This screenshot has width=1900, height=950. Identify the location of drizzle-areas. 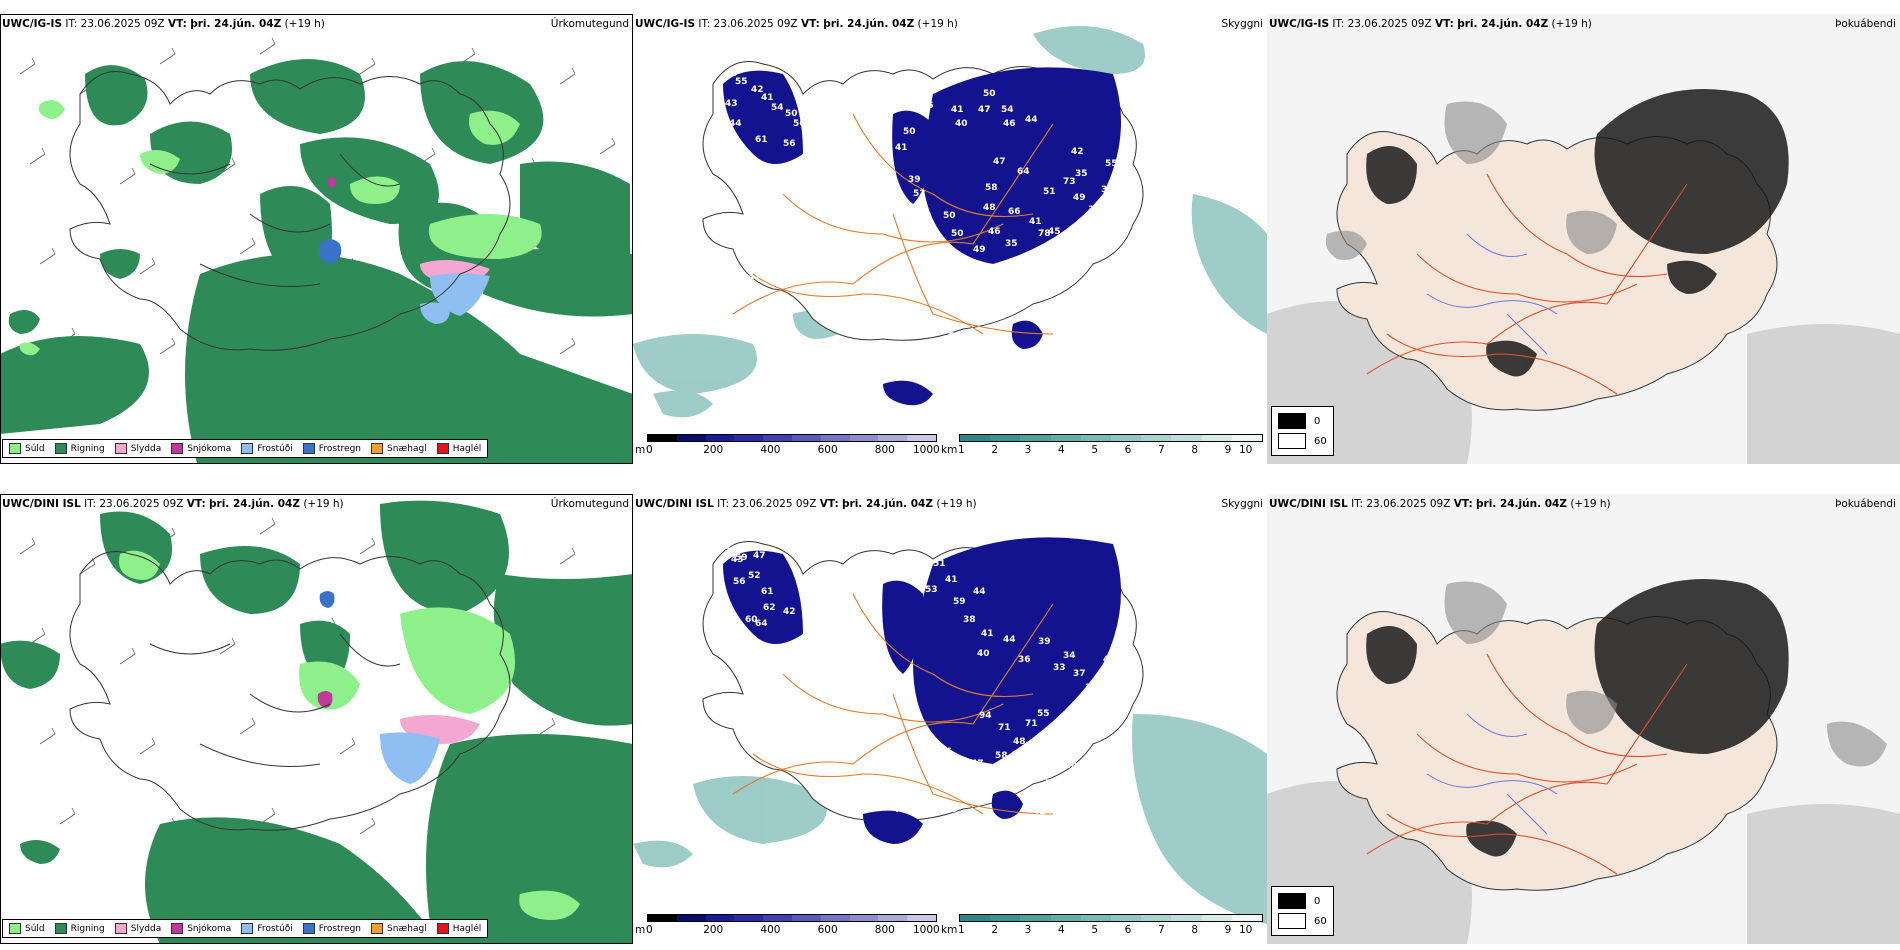
(280, 228).